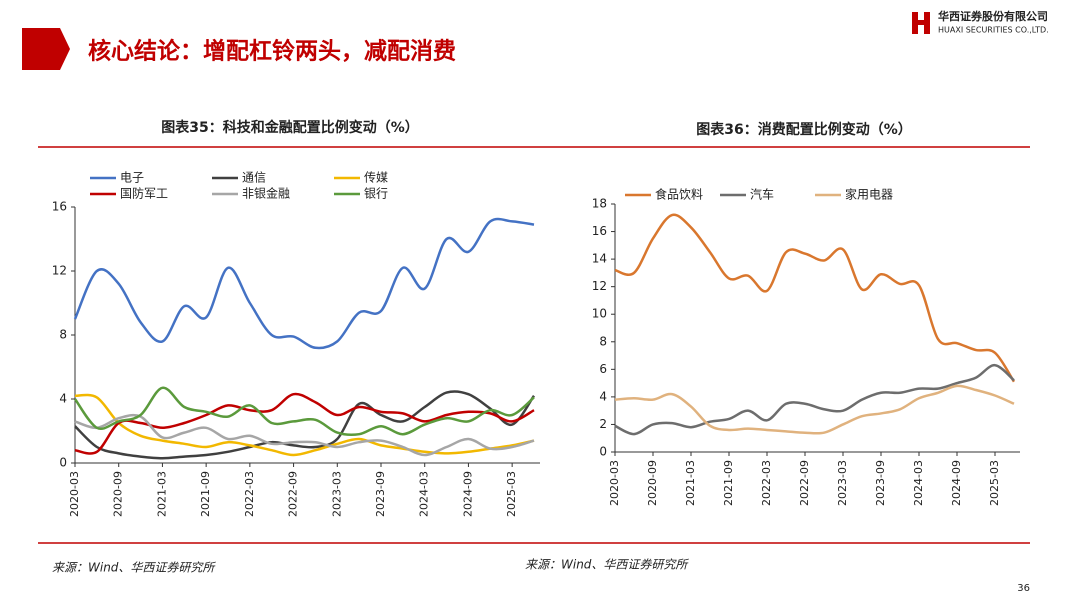 This screenshot has height=605, width=1080. What do you see at coordinates (679, 194) in the screenshot?
I see `legend-label: 食品饮料` at bounding box center [679, 194].